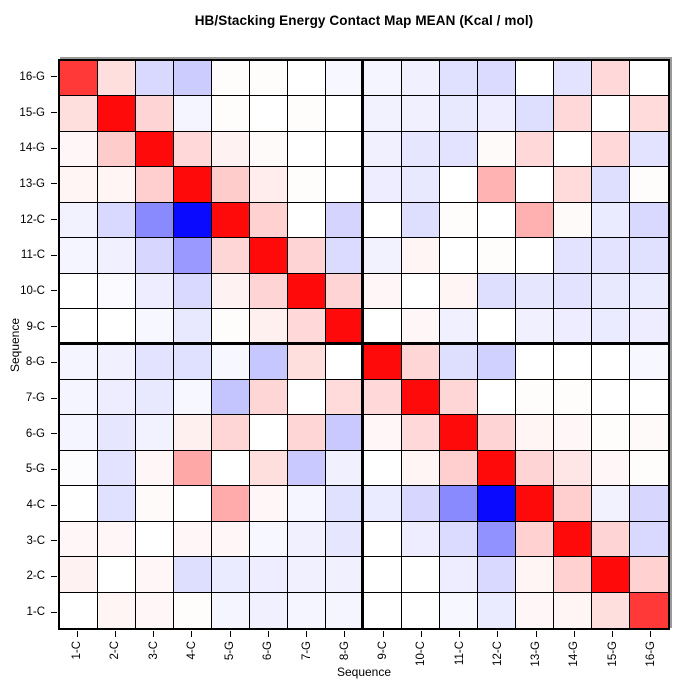  Describe the element at coordinates (497, 610) in the screenshot. I see `heatmap-cell-1-C-12-C` at that location.